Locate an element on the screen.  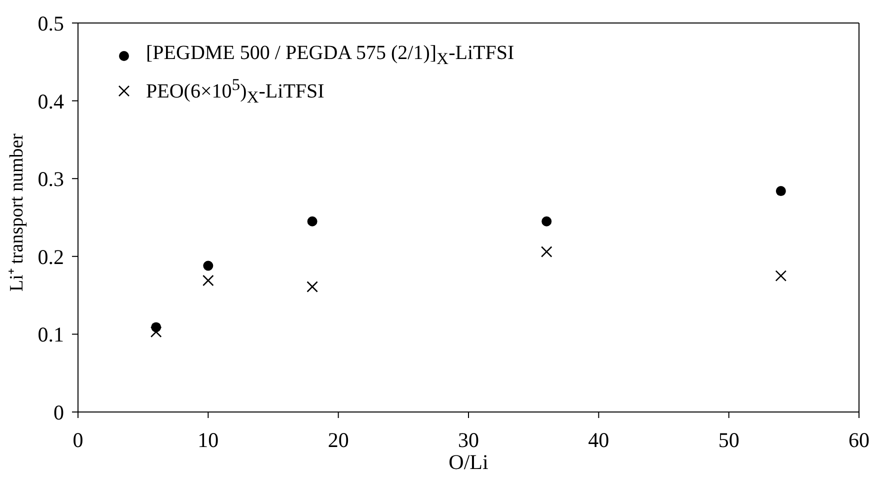
x-tick-label: 0 is located at coordinates (78, 440).